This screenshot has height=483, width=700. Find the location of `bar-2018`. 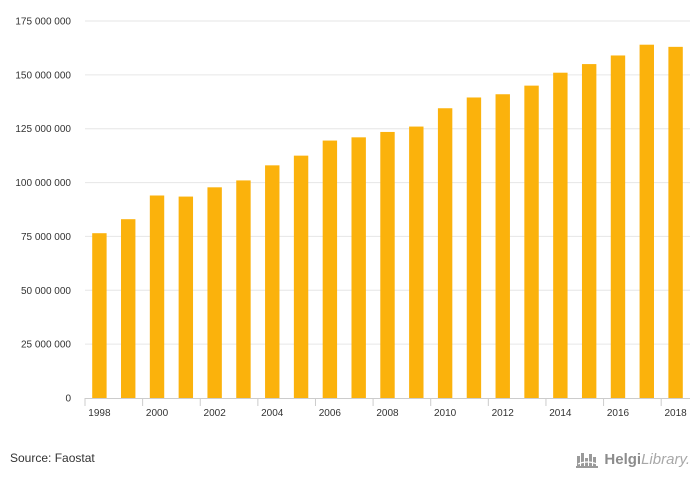

bar-2018 is located at coordinates (675, 222).